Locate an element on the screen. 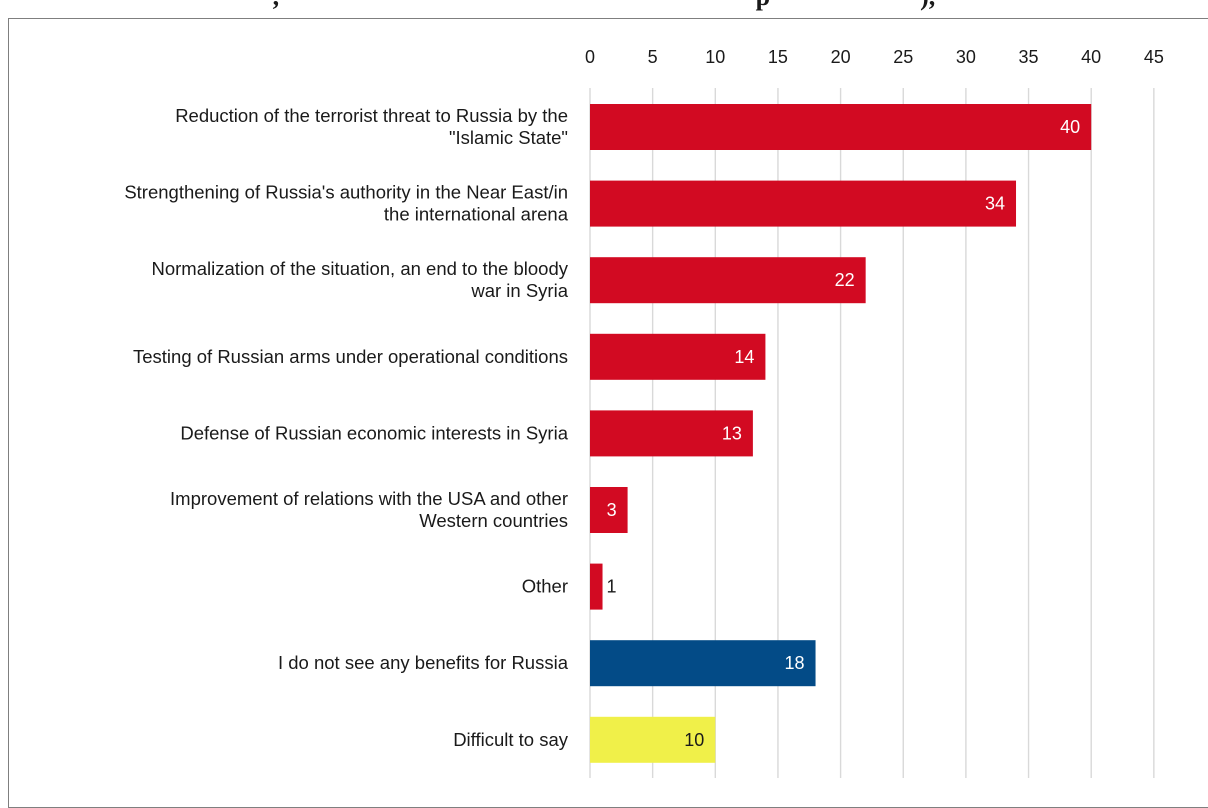 The image size is (1208, 808). value-label-5: 13 is located at coordinates (732, 433).